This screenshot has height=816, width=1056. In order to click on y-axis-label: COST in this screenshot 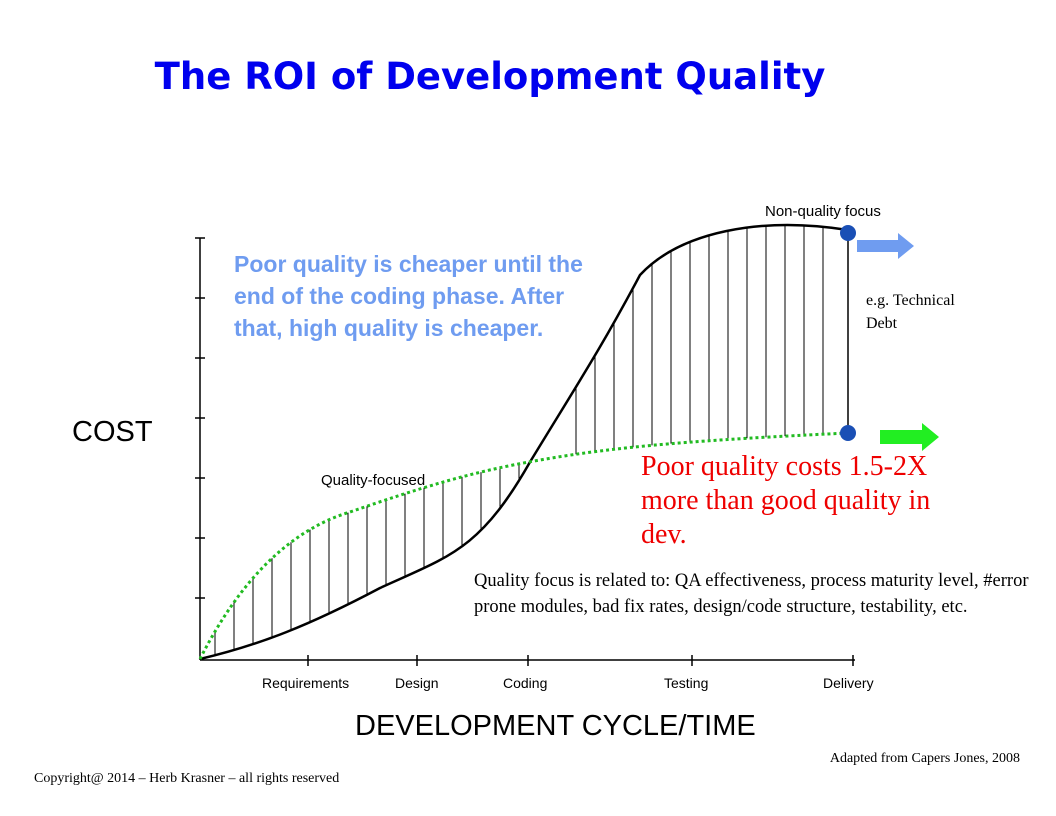, I will do `click(112, 432)`.